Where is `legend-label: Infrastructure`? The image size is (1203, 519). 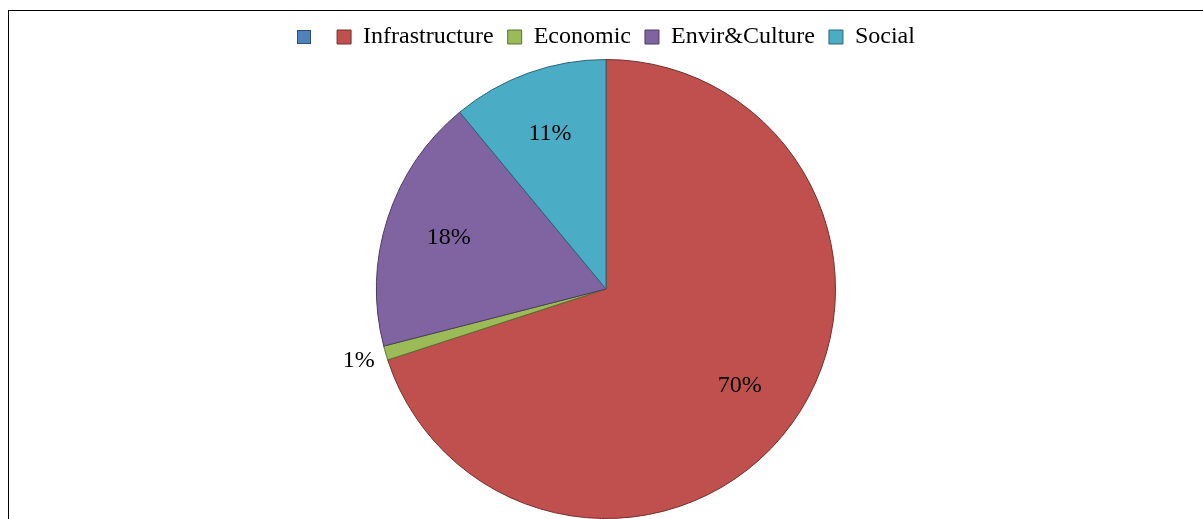 legend-label: Infrastructure is located at coordinates (428, 35).